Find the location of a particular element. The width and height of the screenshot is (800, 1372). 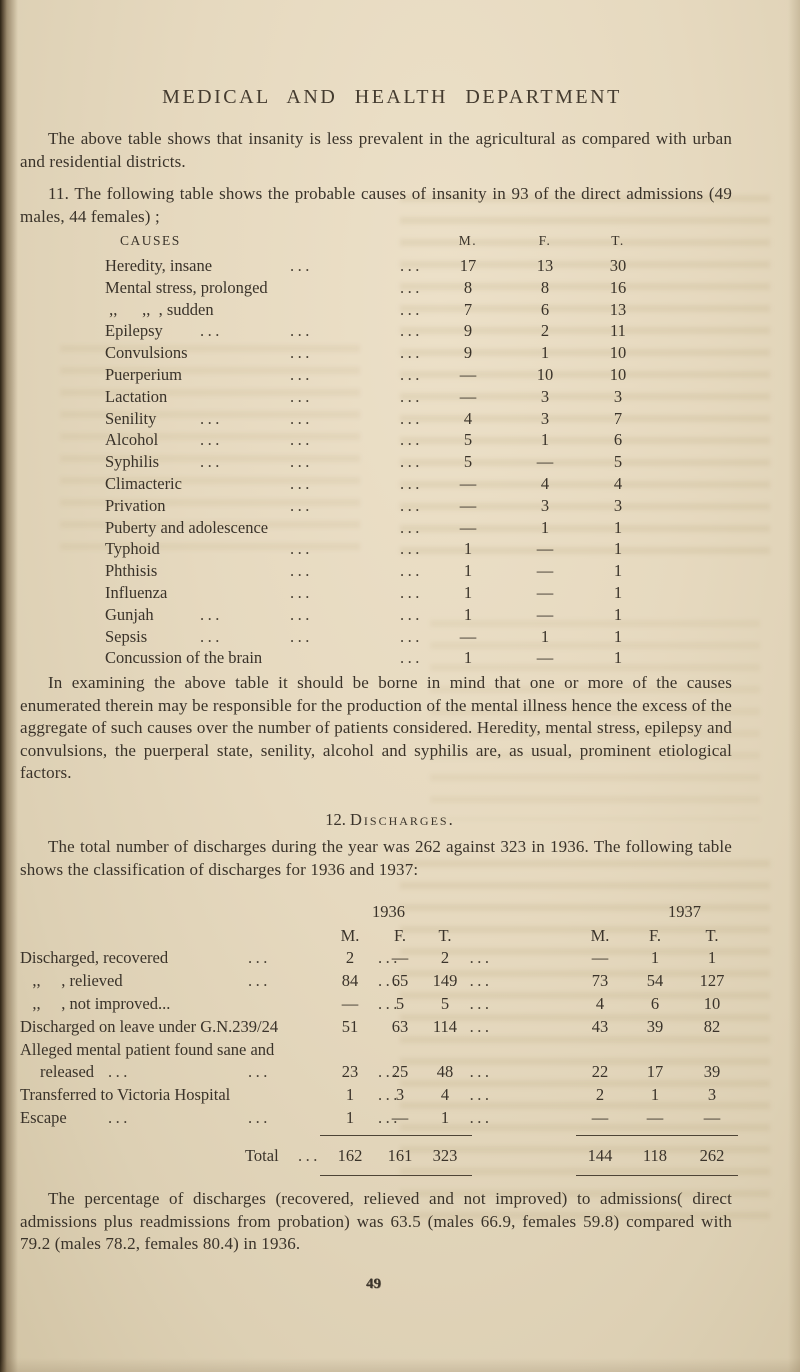

value-1936: 23 is located at coordinates (350, 1071).